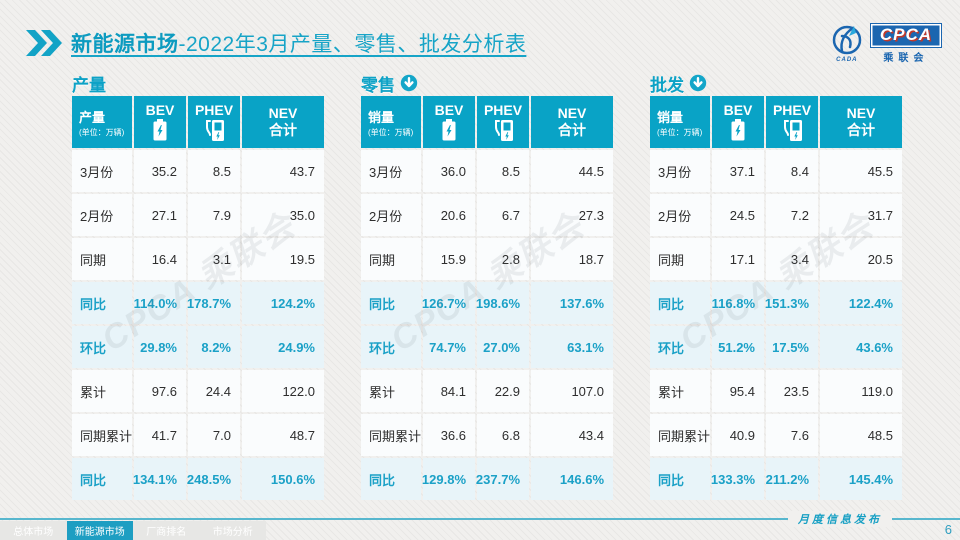  What do you see at coordinates (214, 130) in the screenshot?
I see `charging-station-icon` at bounding box center [214, 130].